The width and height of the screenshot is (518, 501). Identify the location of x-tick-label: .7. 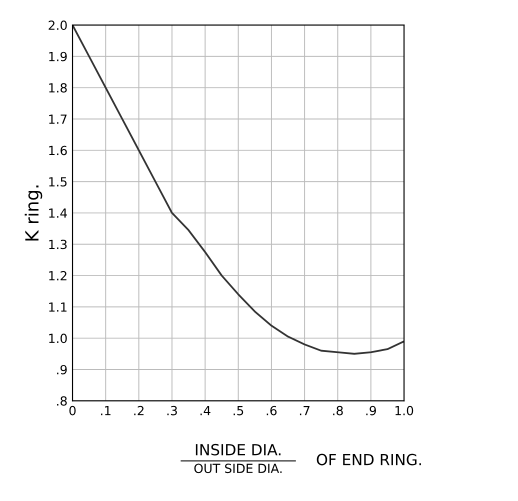
(305, 411).